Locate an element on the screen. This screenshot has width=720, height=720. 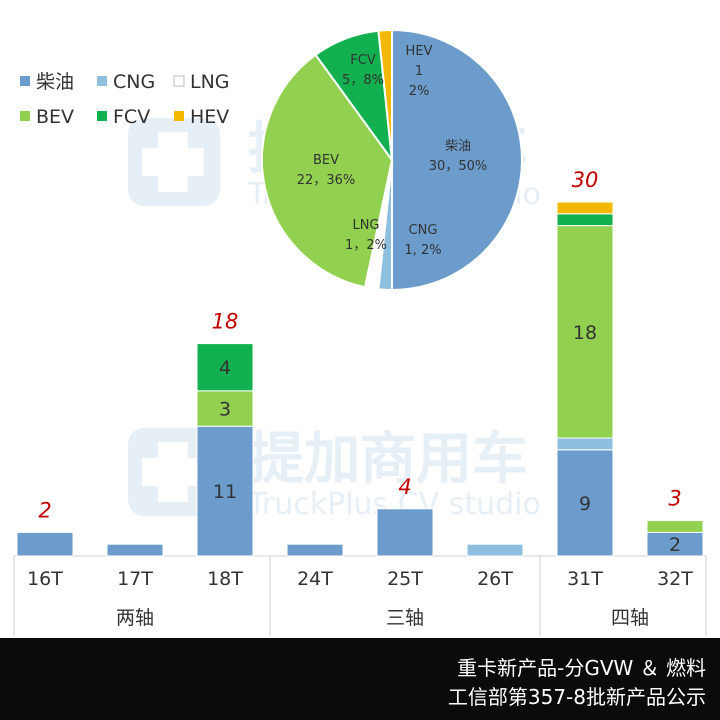
segment-label: 18 is located at coordinates (585, 333).